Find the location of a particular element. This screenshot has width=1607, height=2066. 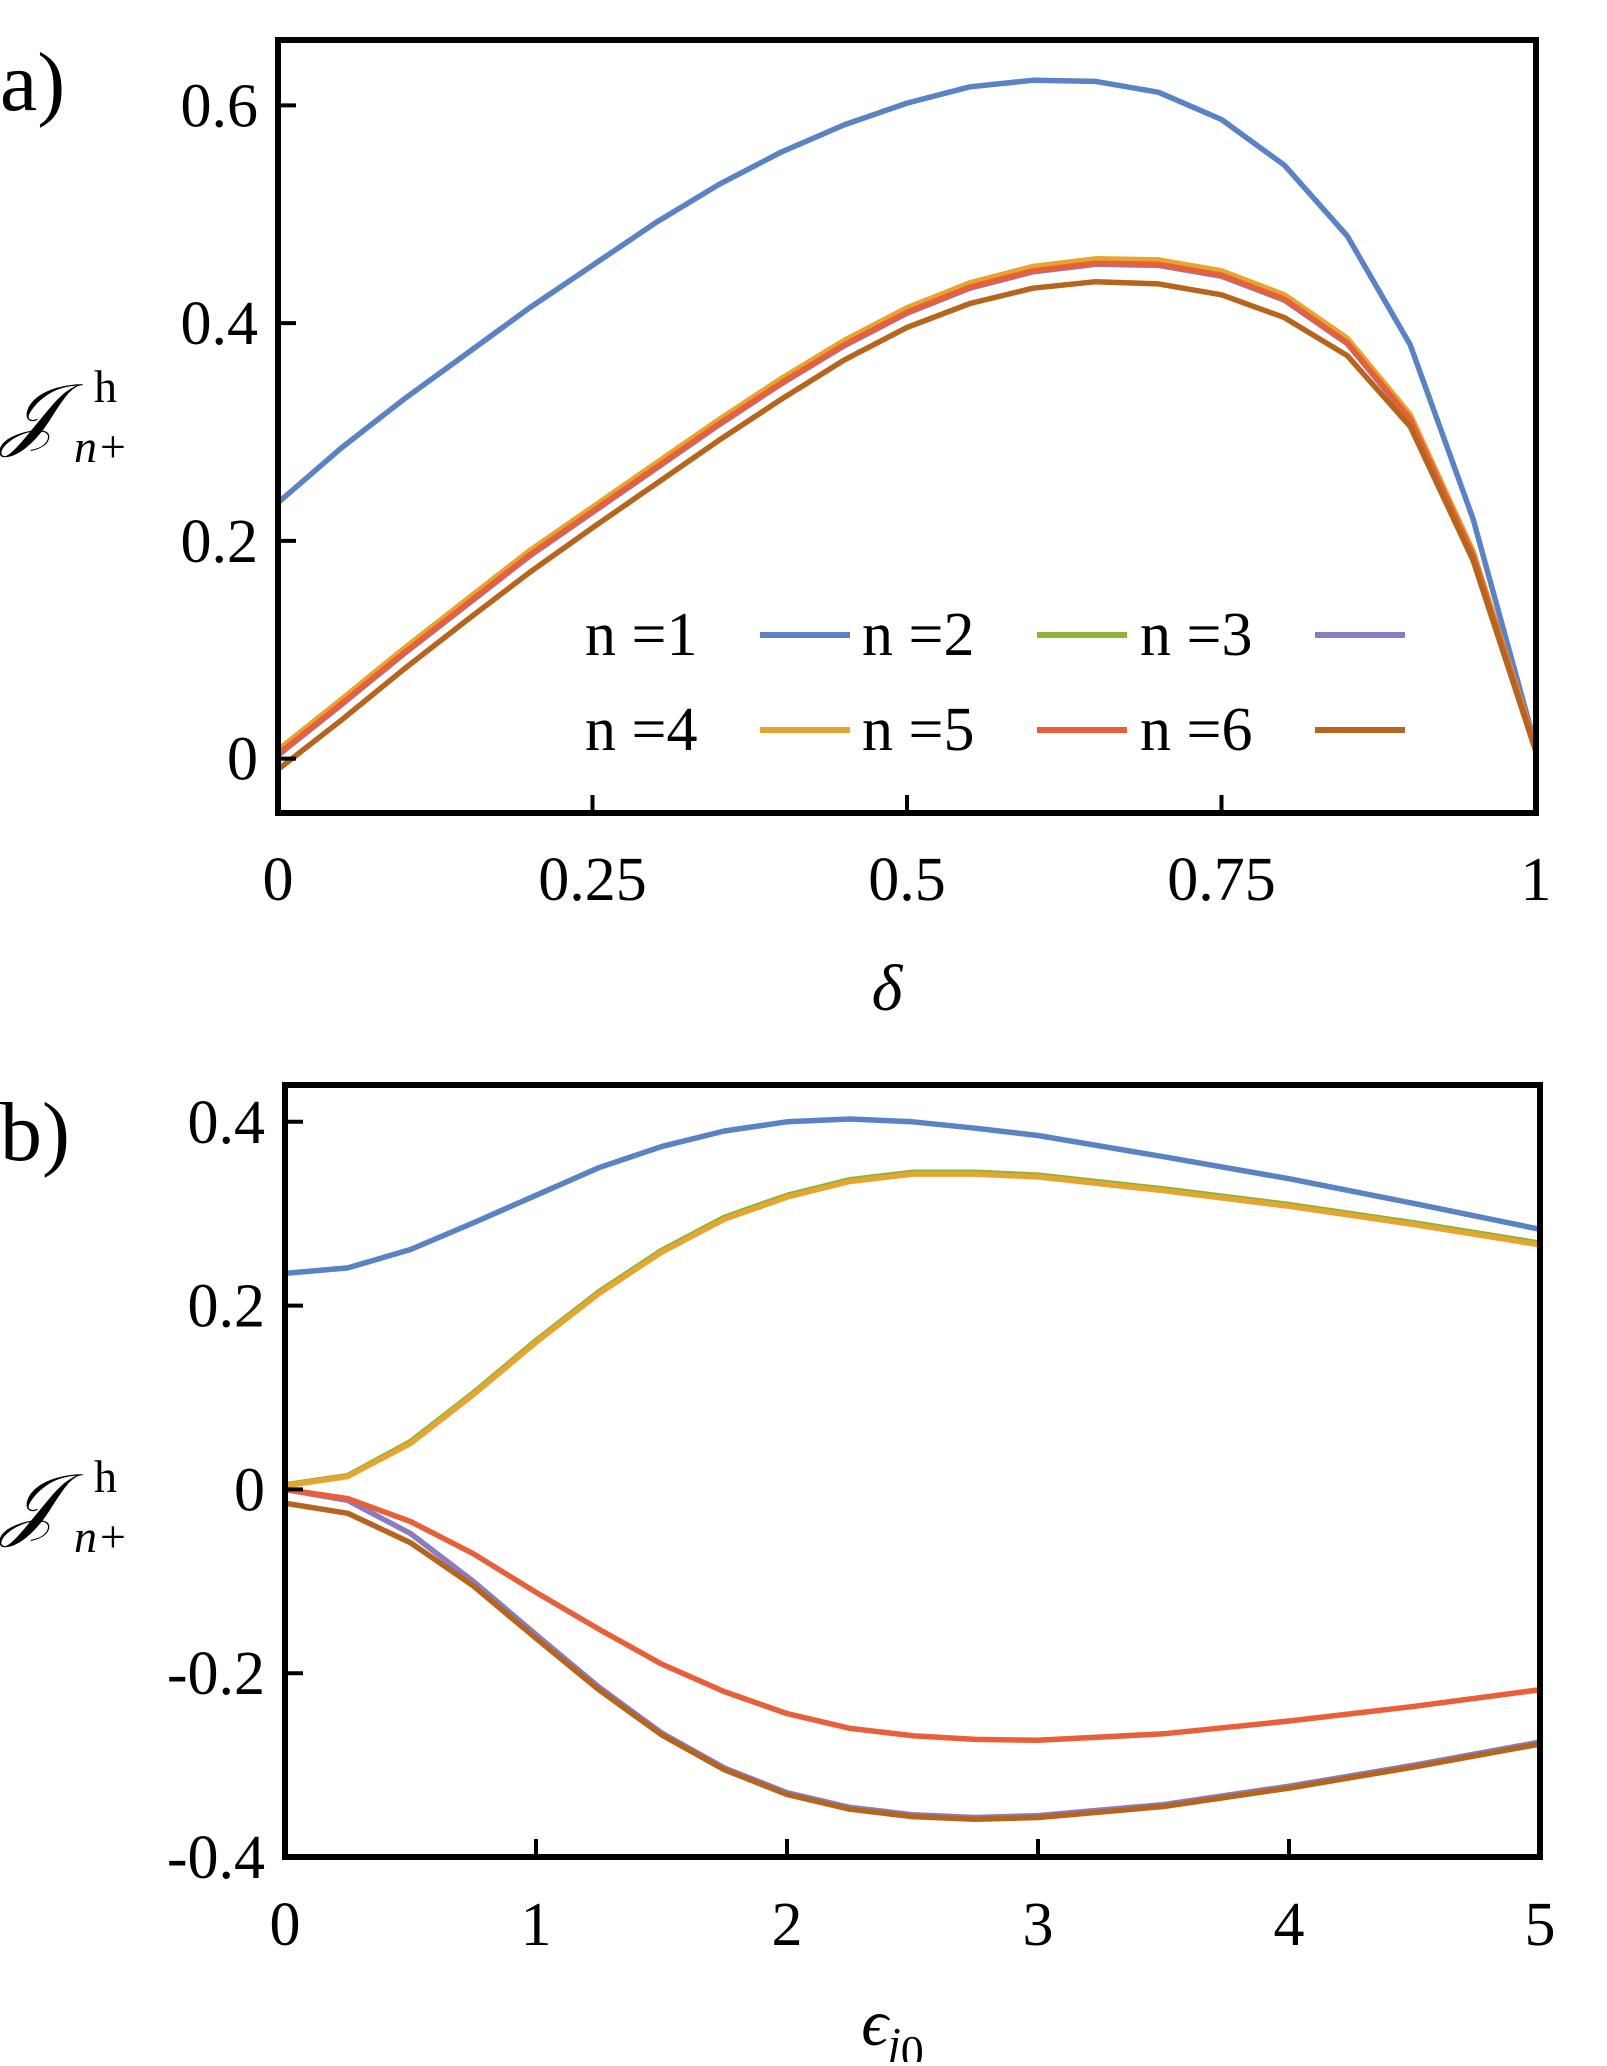

series-line-n6 is located at coordinates (912, 1661).